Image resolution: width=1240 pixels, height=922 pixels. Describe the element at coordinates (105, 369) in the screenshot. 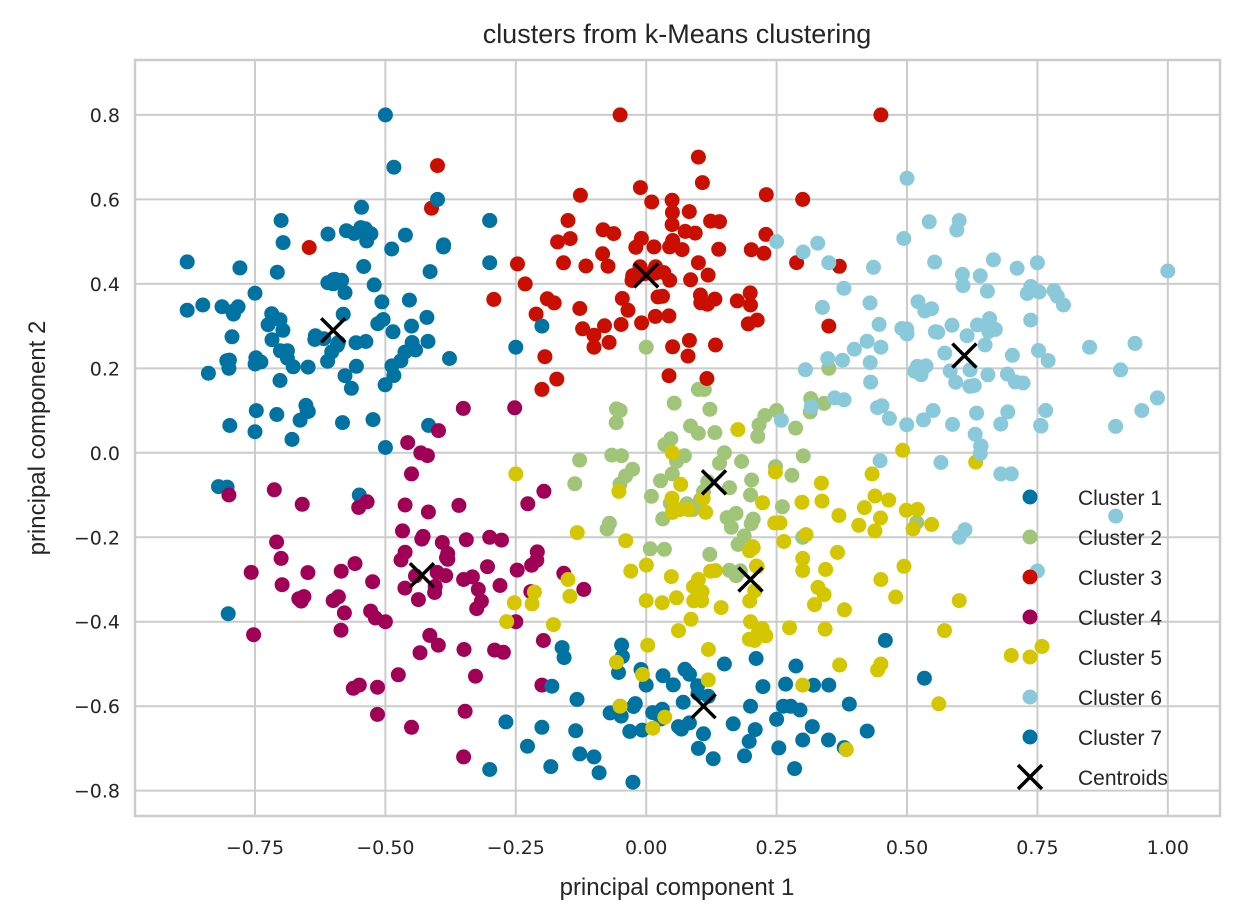

I see `y-tick-label: 0.2` at that location.